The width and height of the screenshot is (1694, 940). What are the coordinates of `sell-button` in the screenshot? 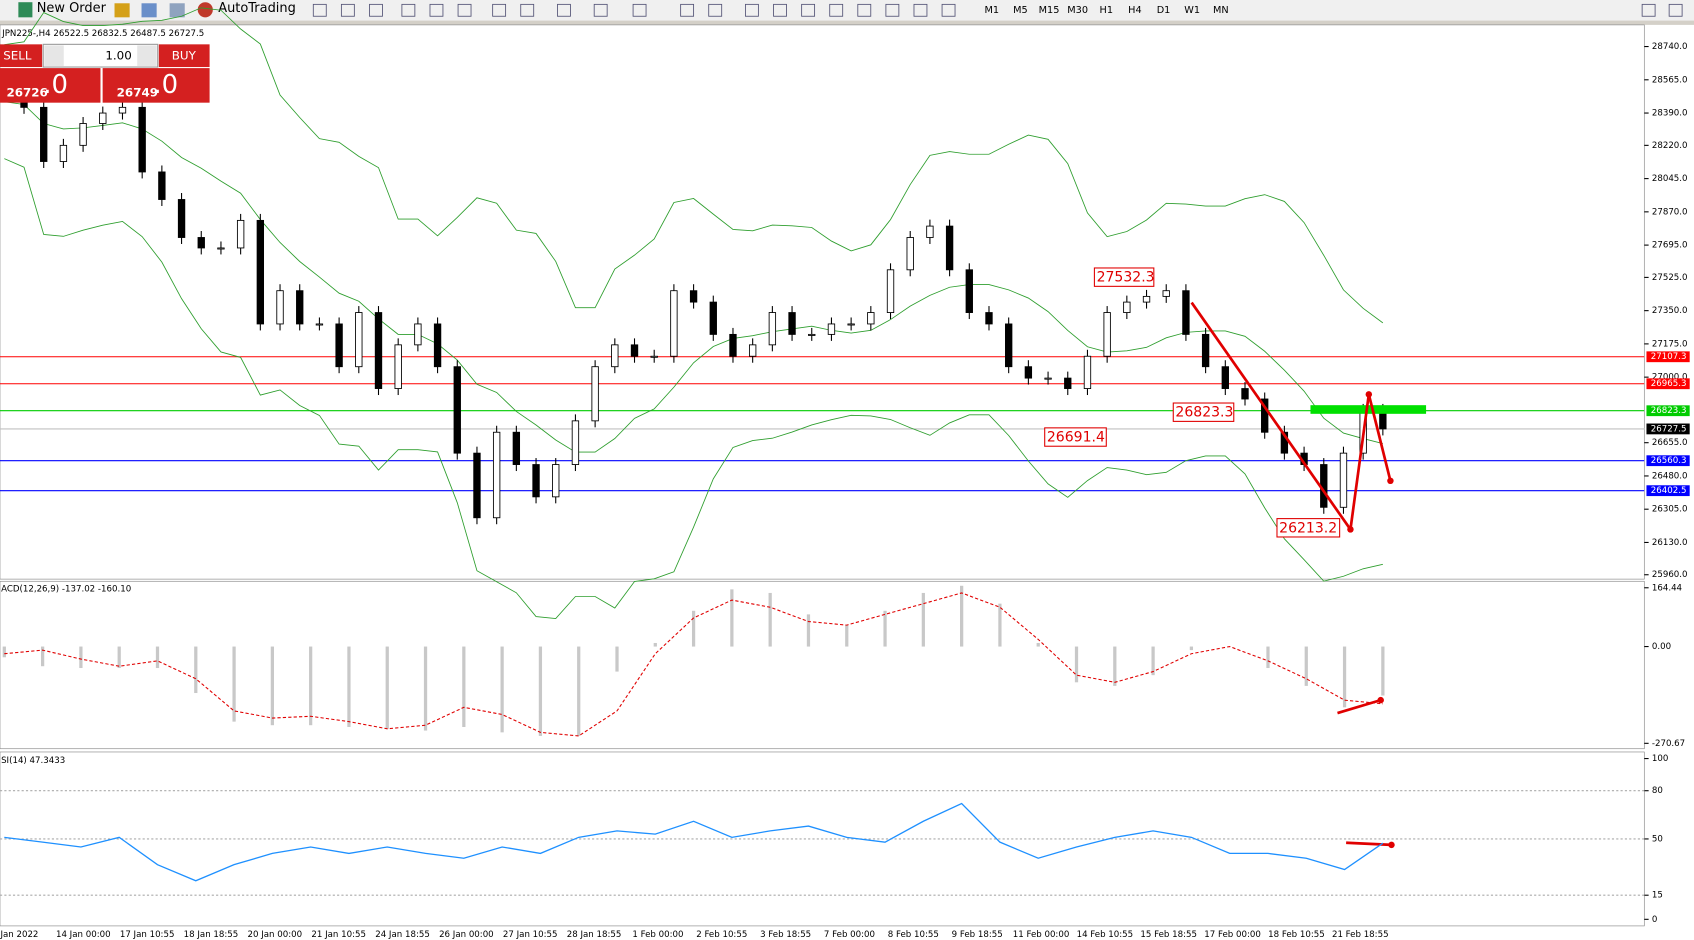 It's located at (21, 56).